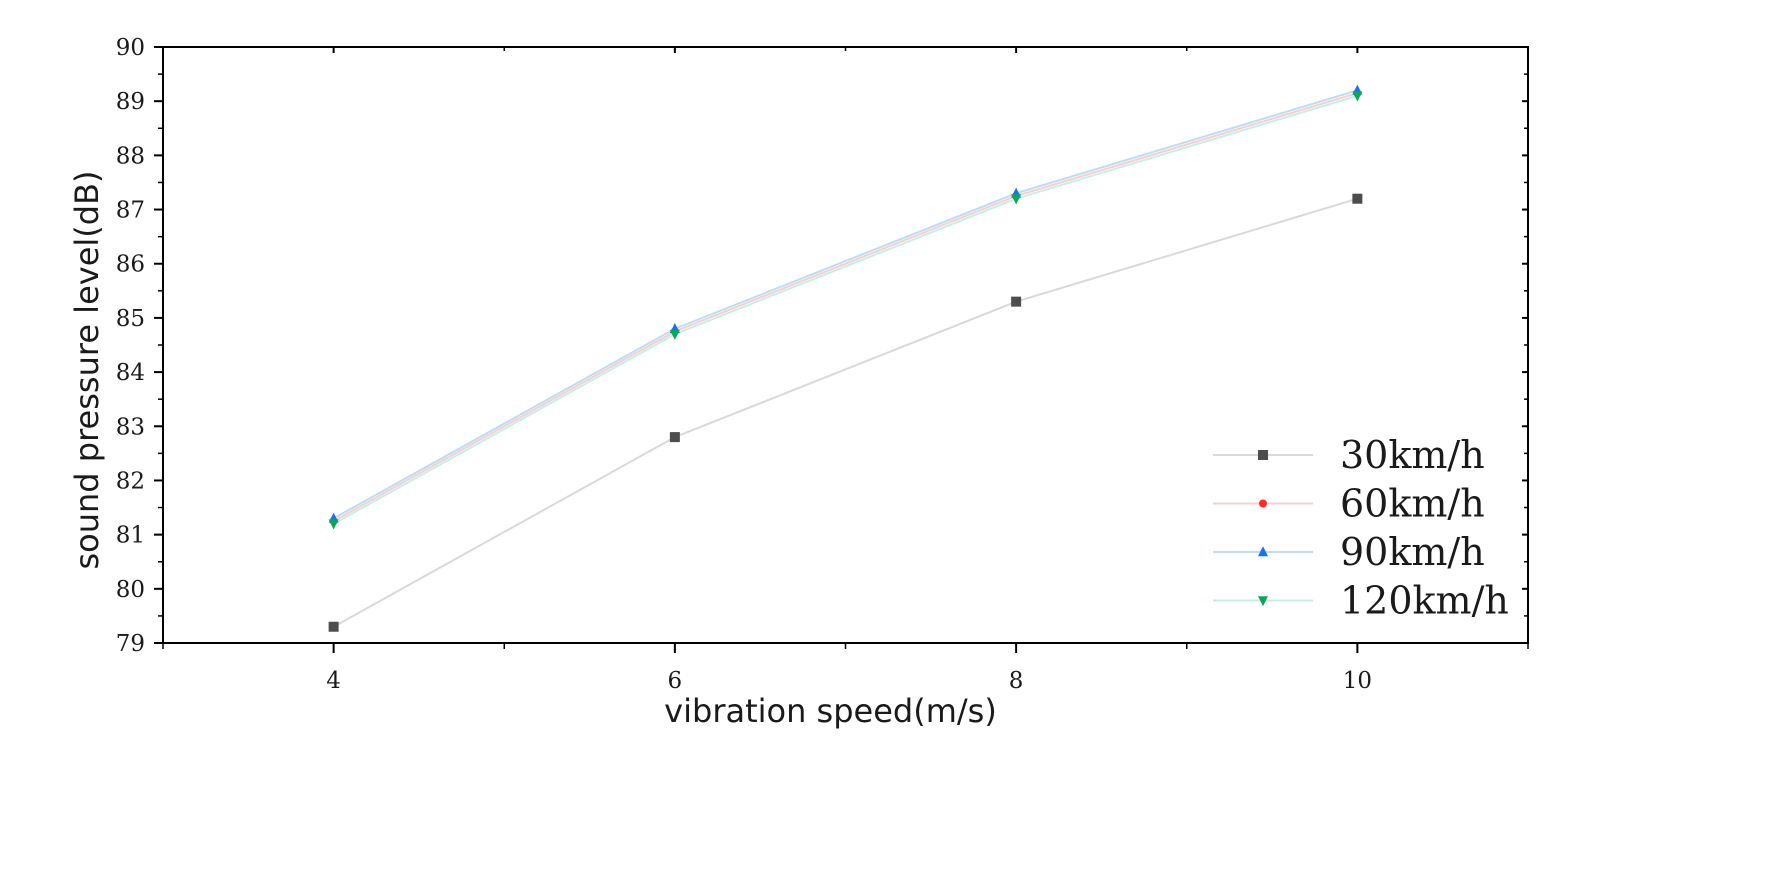 This screenshot has width=1768, height=887. What do you see at coordinates (130, 536) in the screenshot?
I see `y-tick-label: 81` at bounding box center [130, 536].